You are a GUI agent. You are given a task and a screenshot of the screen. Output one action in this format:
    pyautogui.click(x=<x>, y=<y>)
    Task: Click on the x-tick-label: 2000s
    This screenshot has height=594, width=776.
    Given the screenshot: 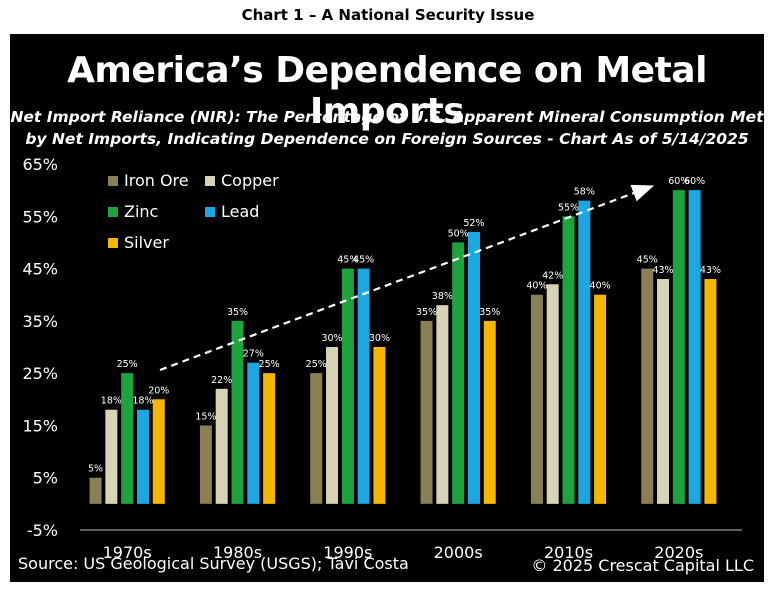 What is the action you would take?
    pyautogui.click(x=458, y=552)
    